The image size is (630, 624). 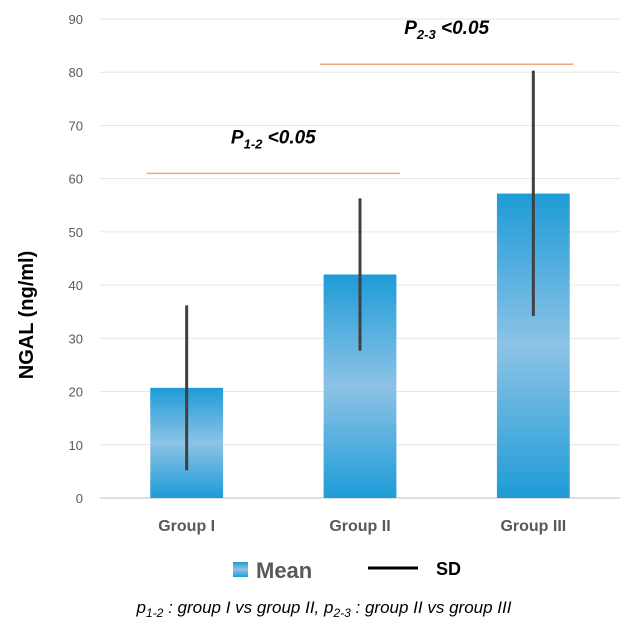 I want to click on significance-label-1: P1-2 <0.05, so click(x=273, y=139).